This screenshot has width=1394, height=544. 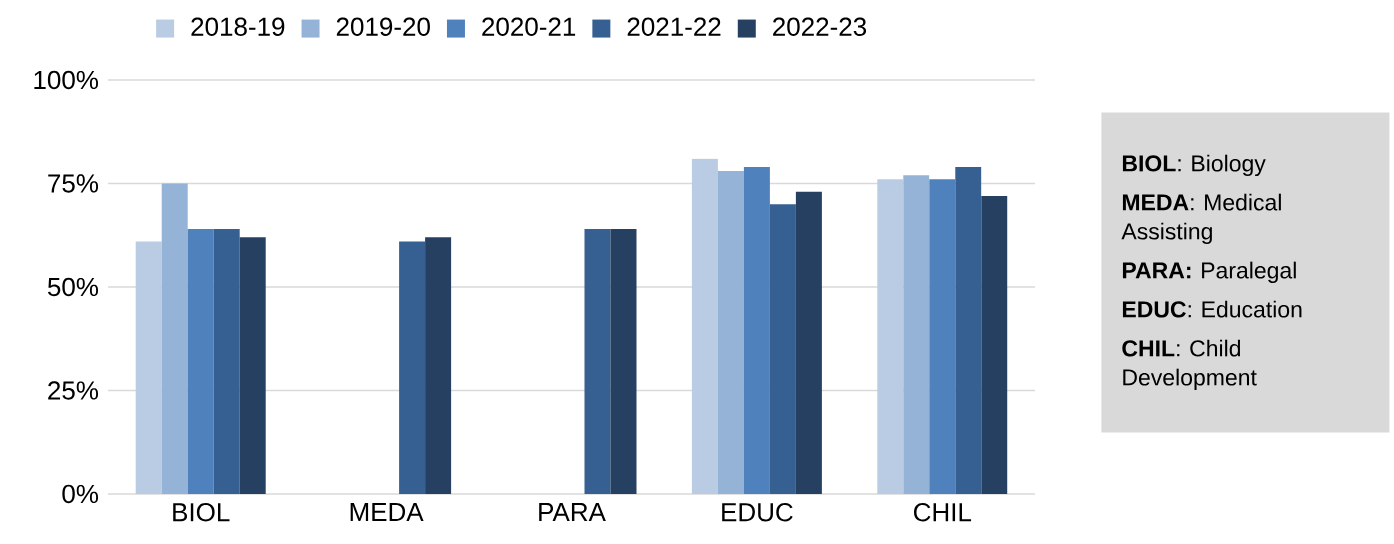 What do you see at coordinates (1189, 365) in the screenshot?
I see `text: CHIL: Child Development` at bounding box center [1189, 365].